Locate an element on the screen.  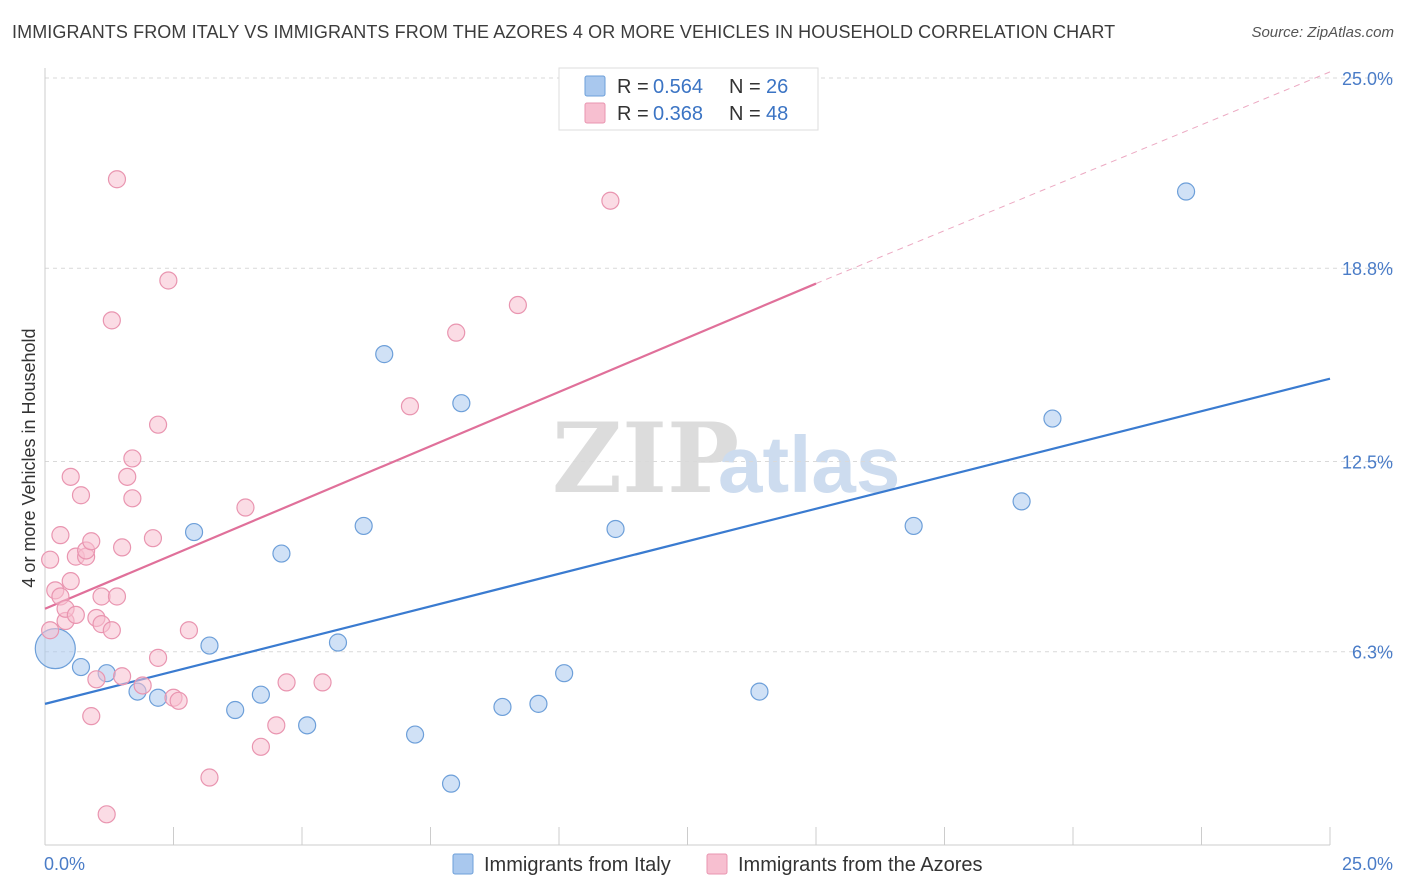
watermark-zip: ZIP is located at coordinates (645, 458).